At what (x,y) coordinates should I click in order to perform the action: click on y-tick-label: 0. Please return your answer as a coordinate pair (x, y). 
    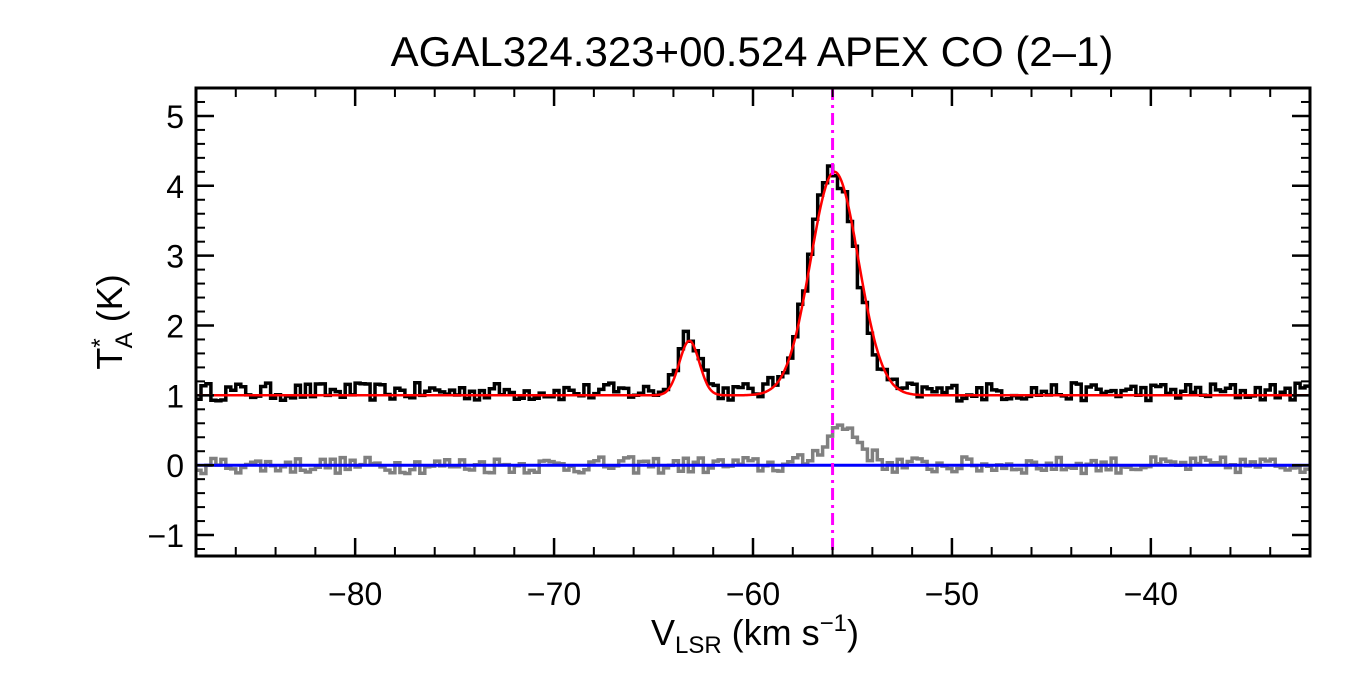
    Looking at the image, I should click on (175, 466).